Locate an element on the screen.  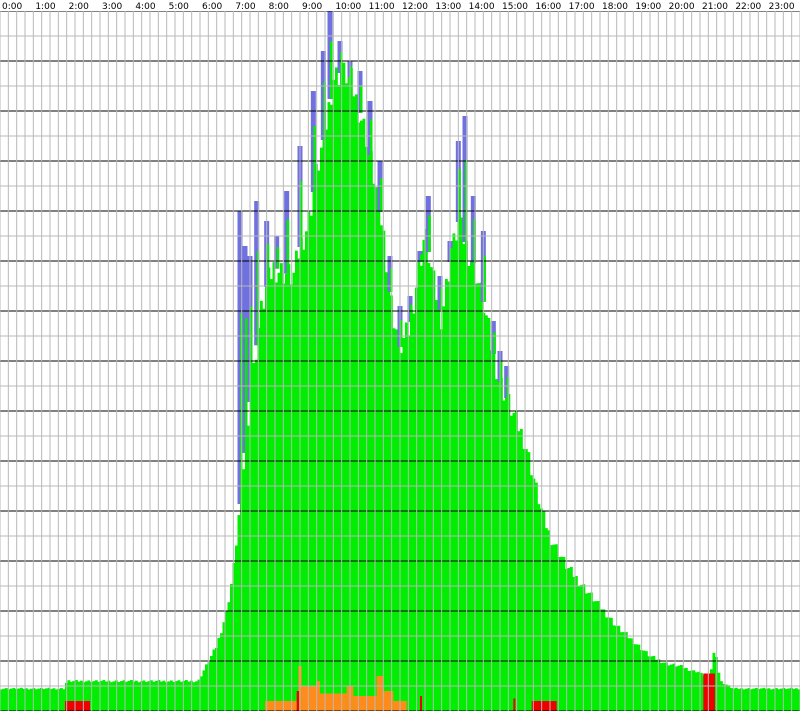
x-tick-label: 17:00 is located at coordinates (582, 7).